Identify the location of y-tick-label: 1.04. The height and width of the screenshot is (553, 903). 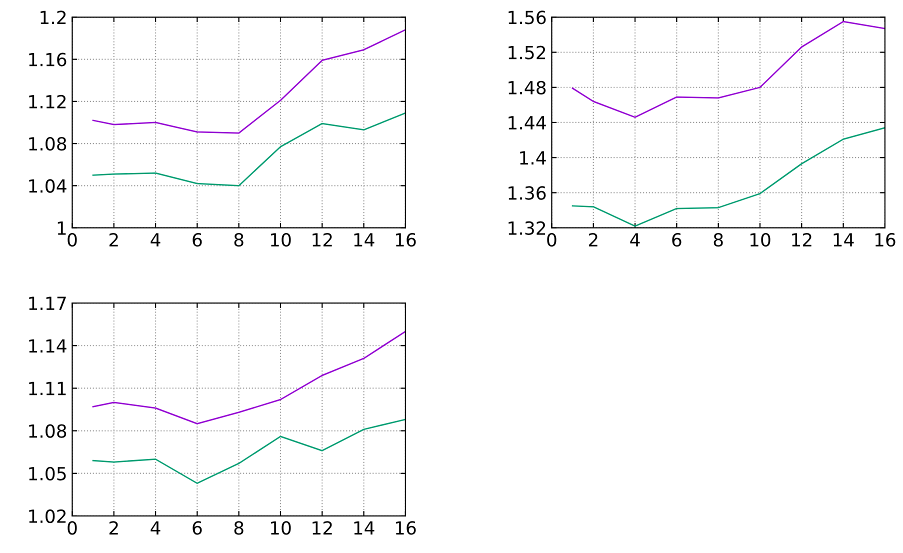
(47, 186).